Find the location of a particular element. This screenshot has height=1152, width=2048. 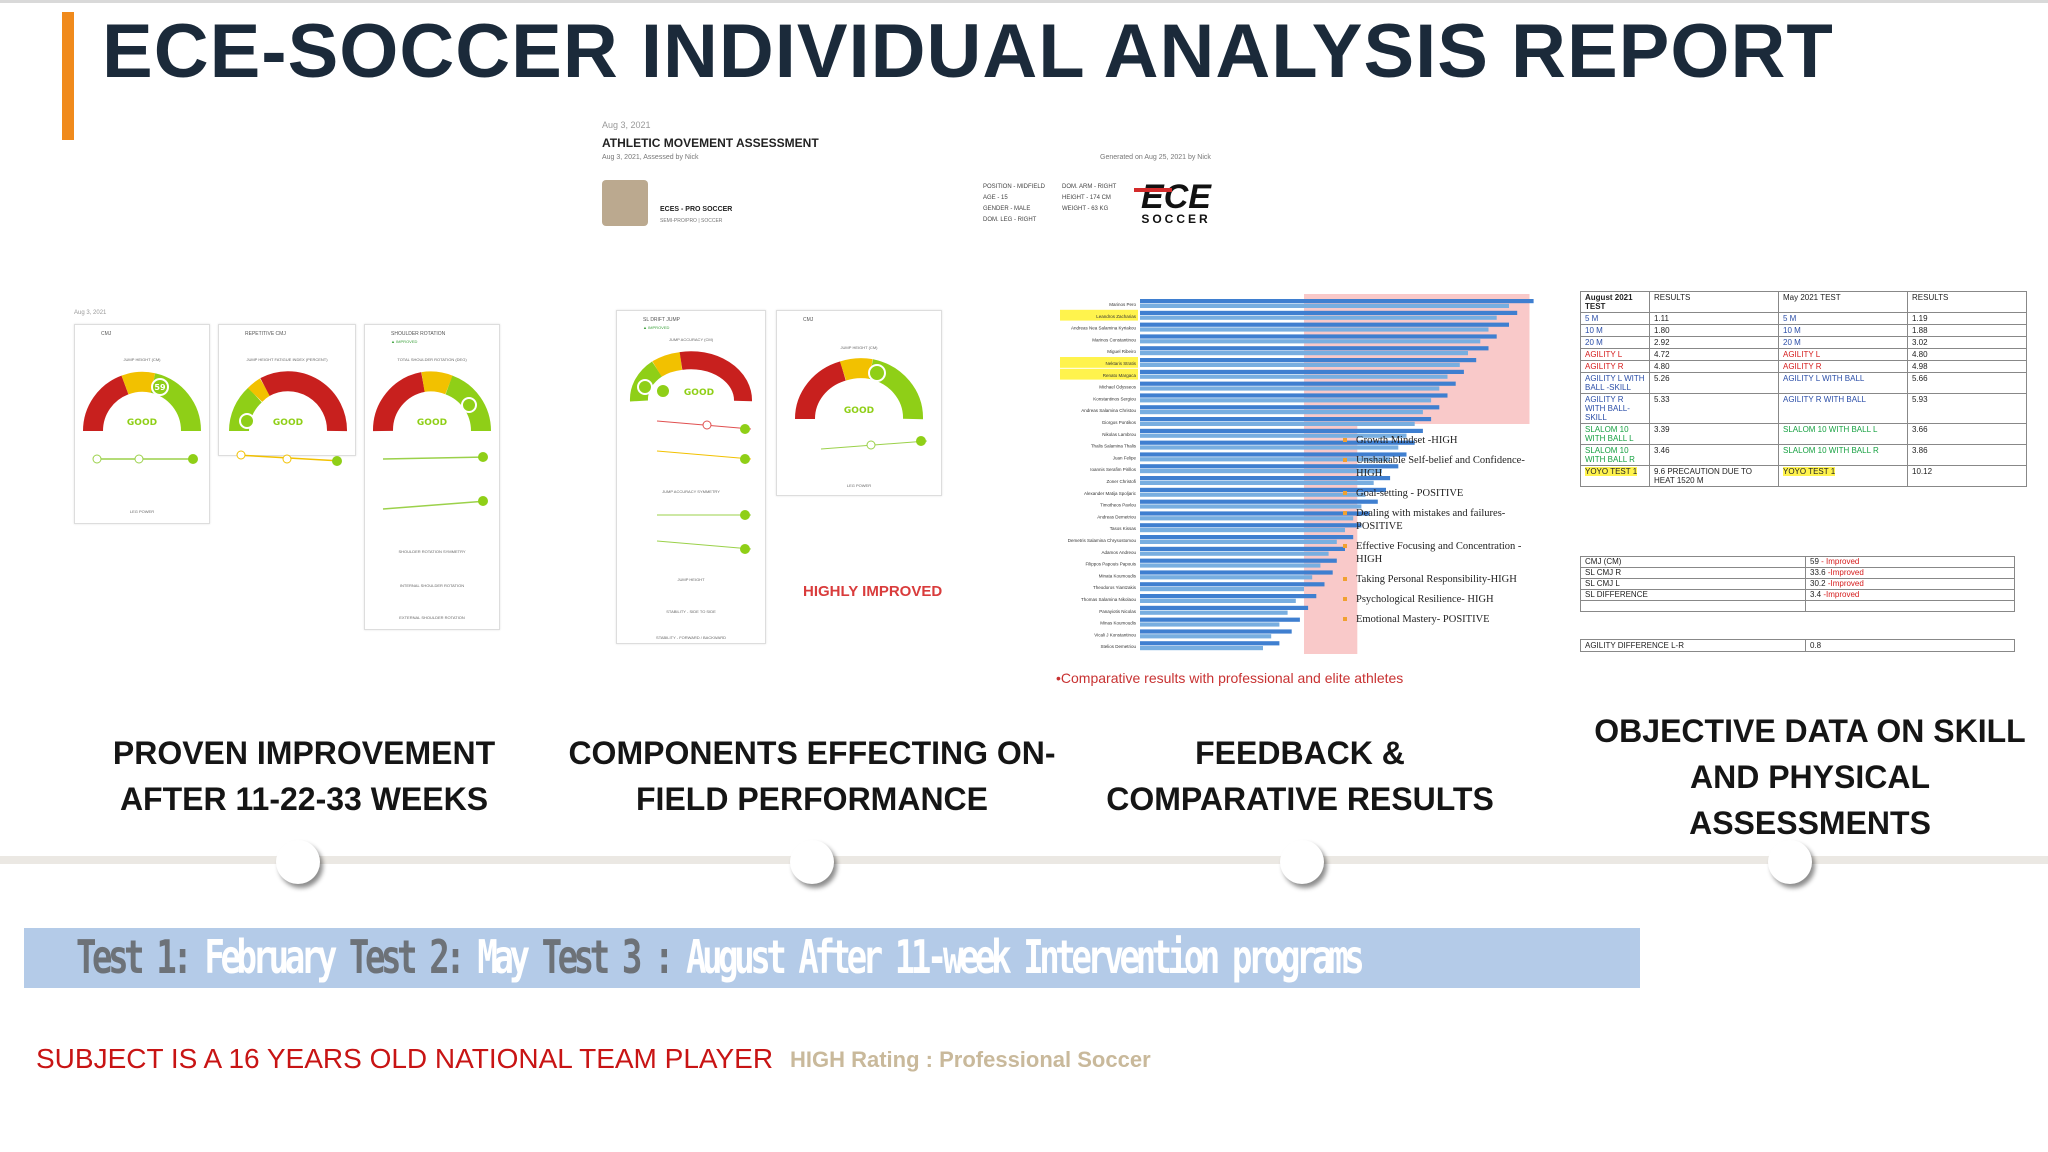

tick-label: Adamos Andreou is located at coordinates (1118, 552).